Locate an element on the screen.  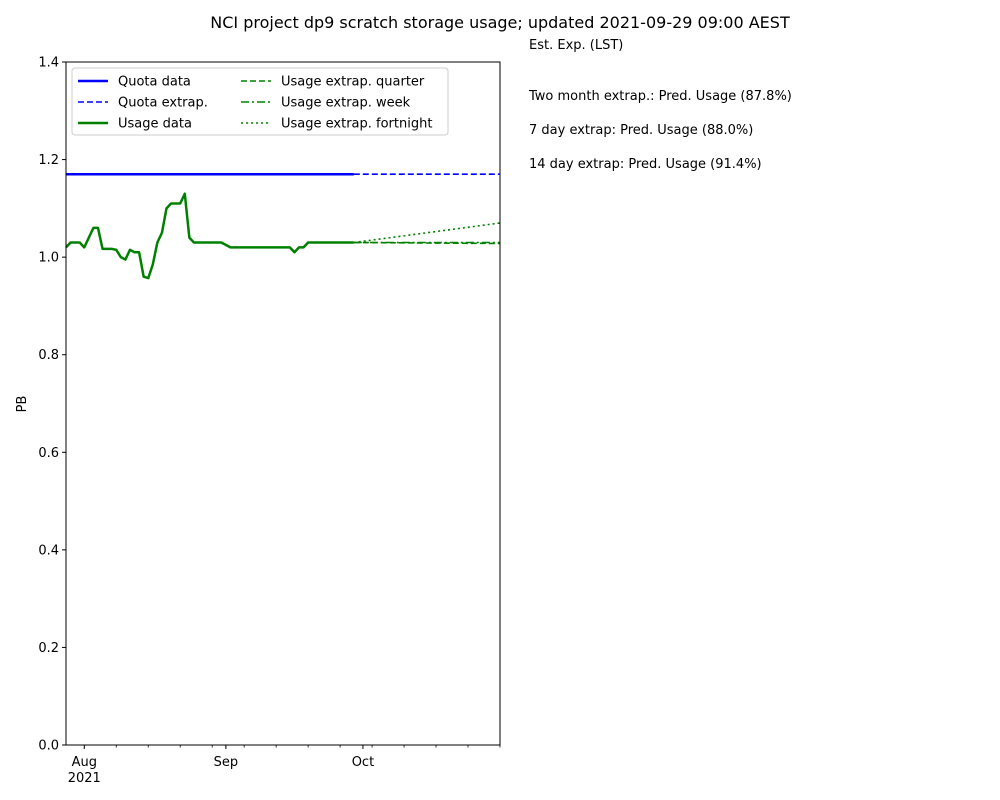
legend-label-0: Quota data is located at coordinates (154, 82).